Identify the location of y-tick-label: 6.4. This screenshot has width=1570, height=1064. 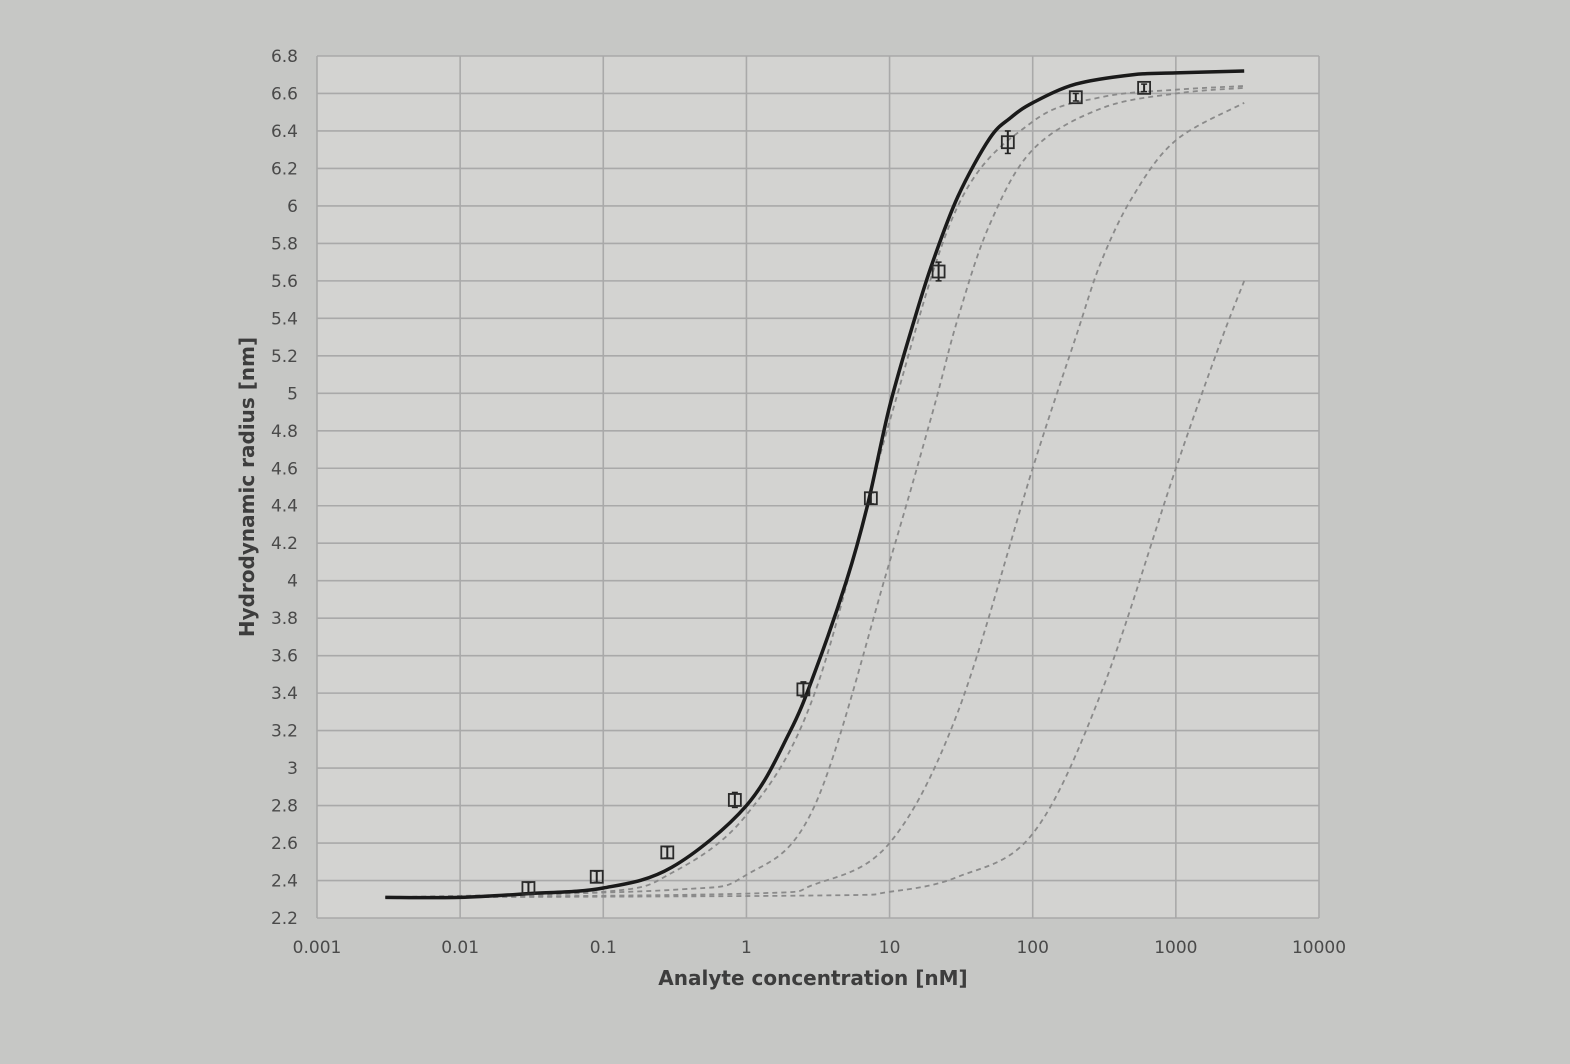
(284, 132).